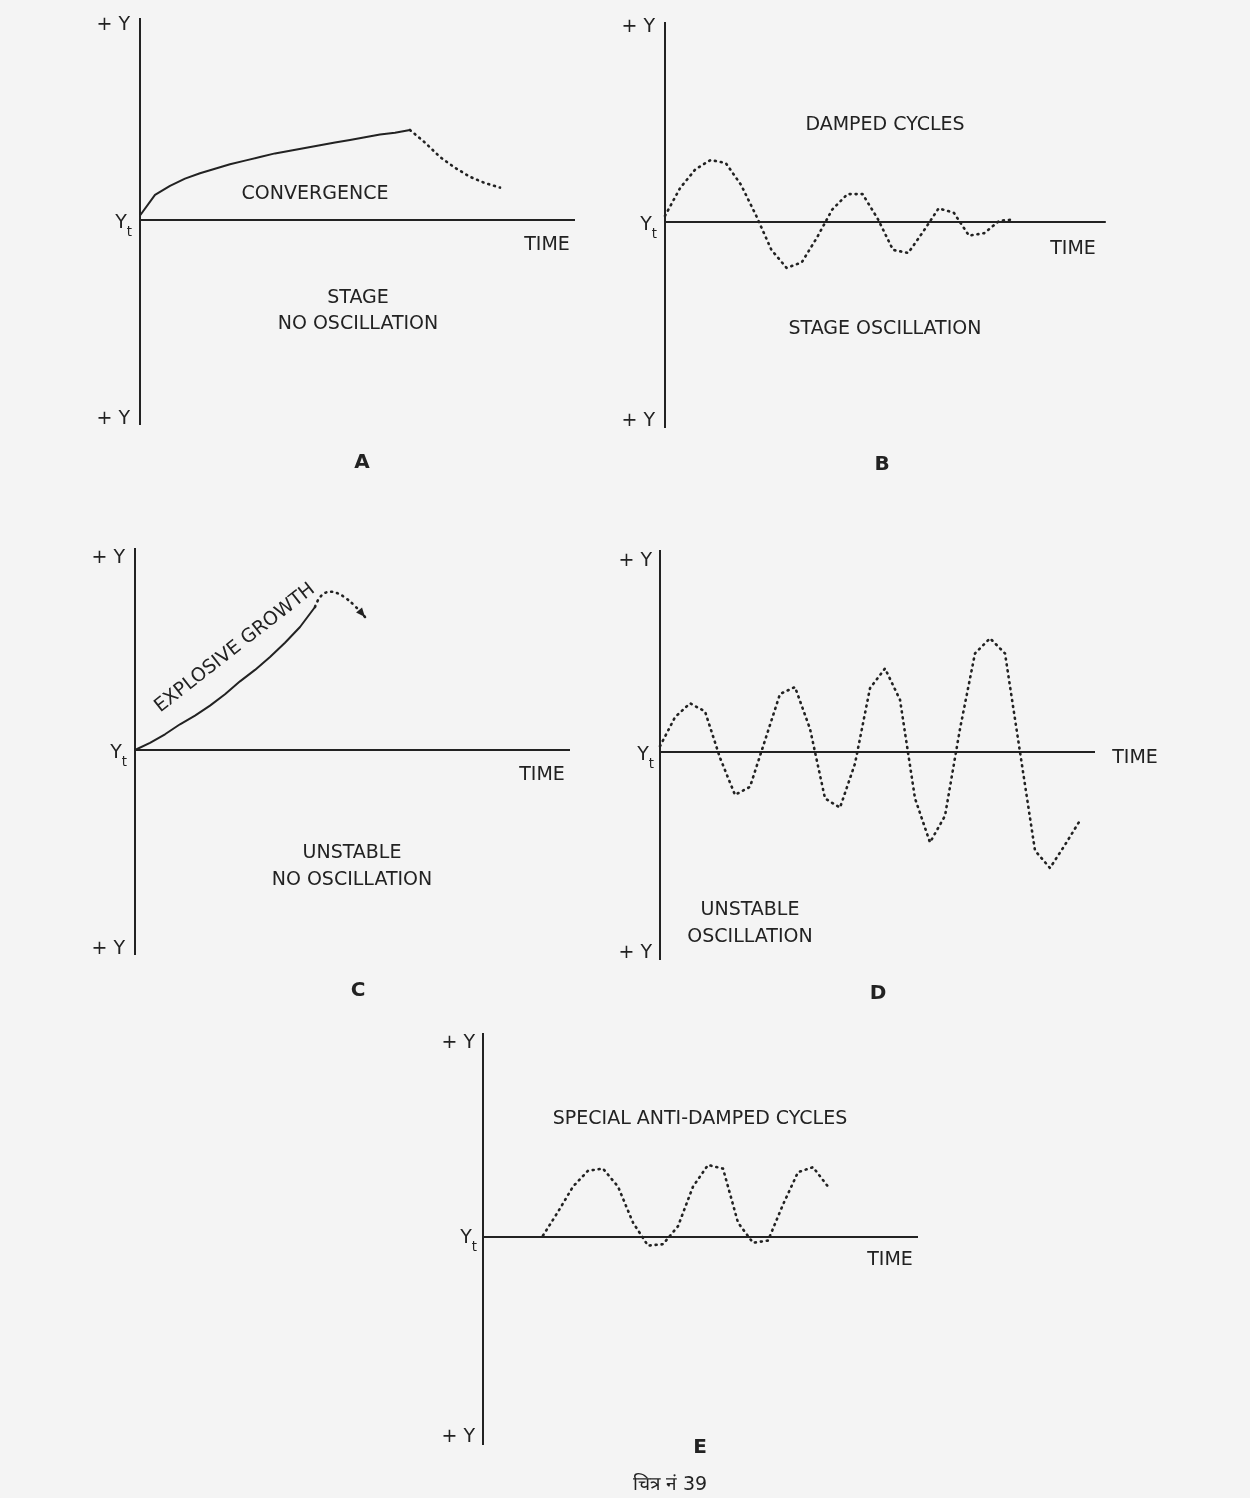  Describe the element at coordinates (358, 989) in the screenshot. I see `text: C` at that location.